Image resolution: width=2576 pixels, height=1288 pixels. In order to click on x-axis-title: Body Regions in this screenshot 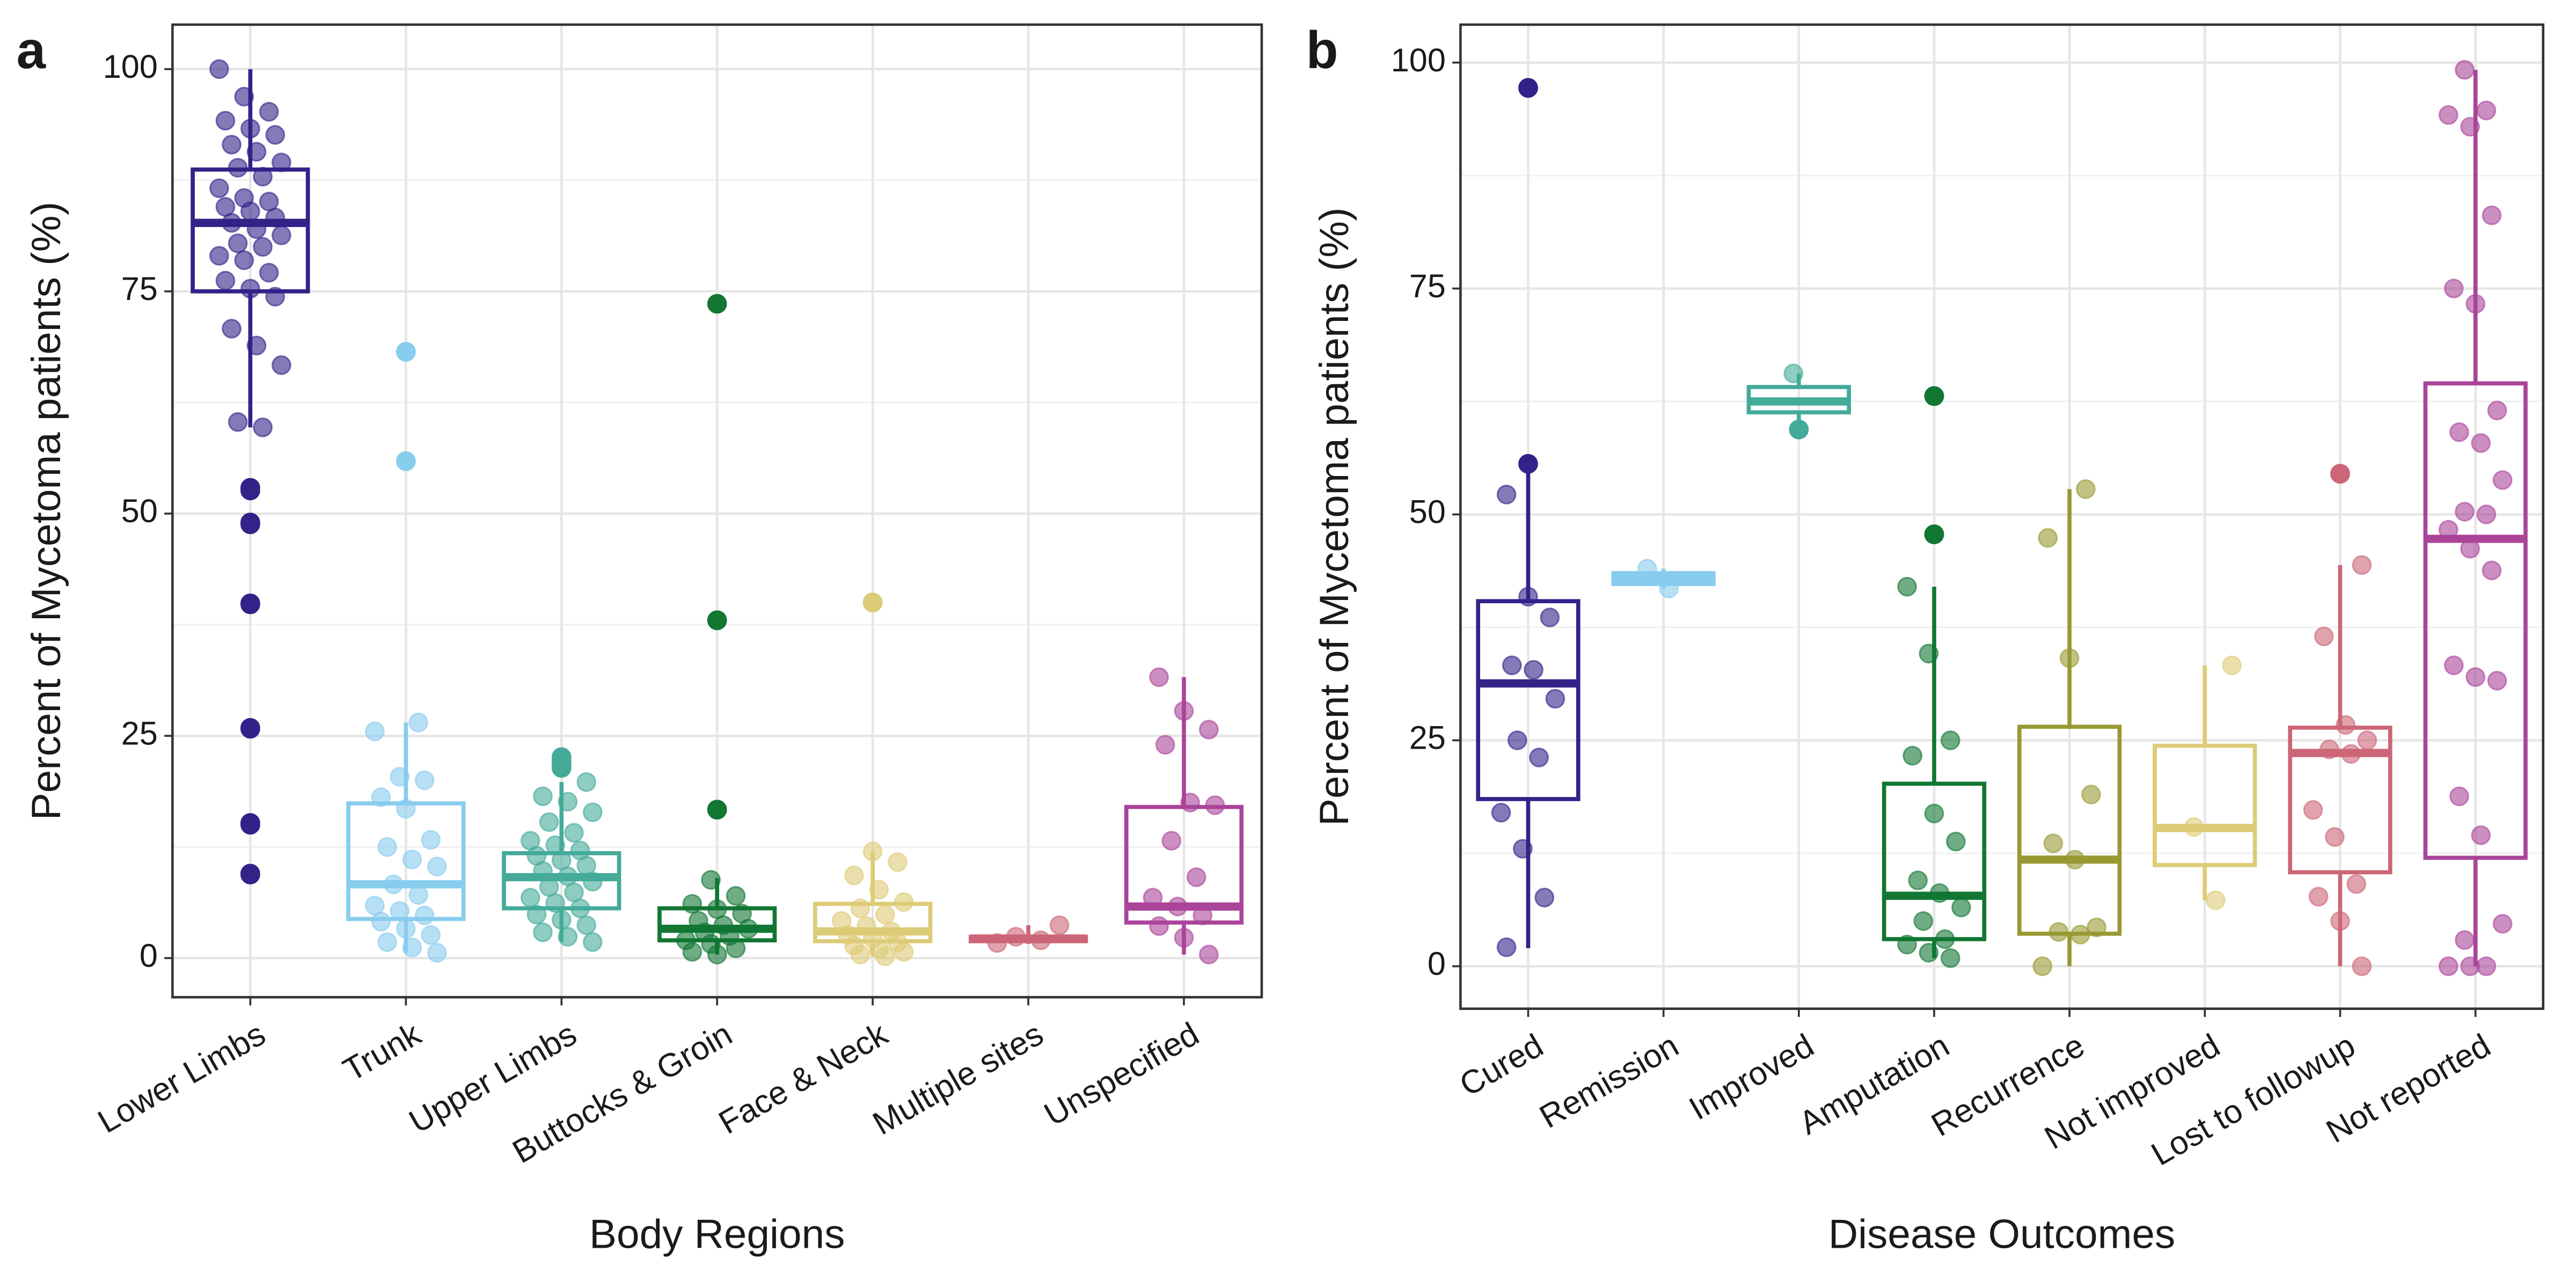, I will do `click(717, 1234)`.